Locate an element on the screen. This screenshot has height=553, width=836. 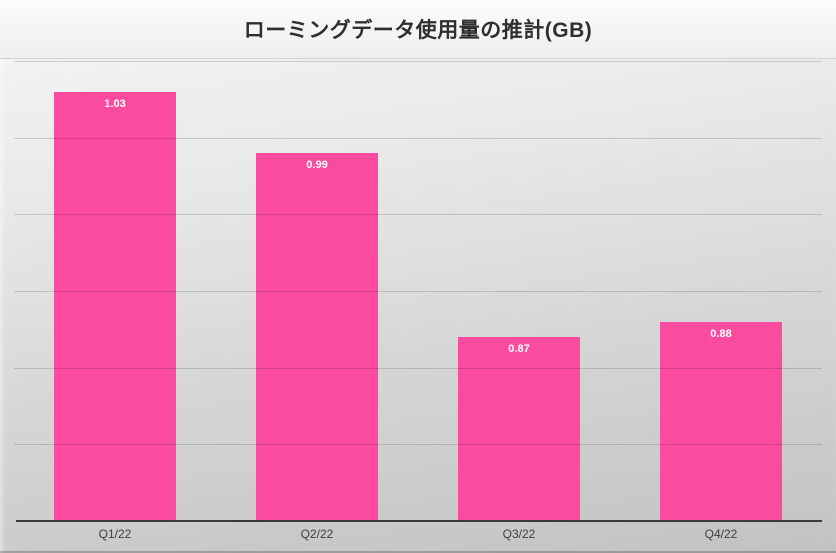
x-axis-labels: Q1/22 Q2/22 Q3/22 Q4/22 is located at coordinates (418, 534).